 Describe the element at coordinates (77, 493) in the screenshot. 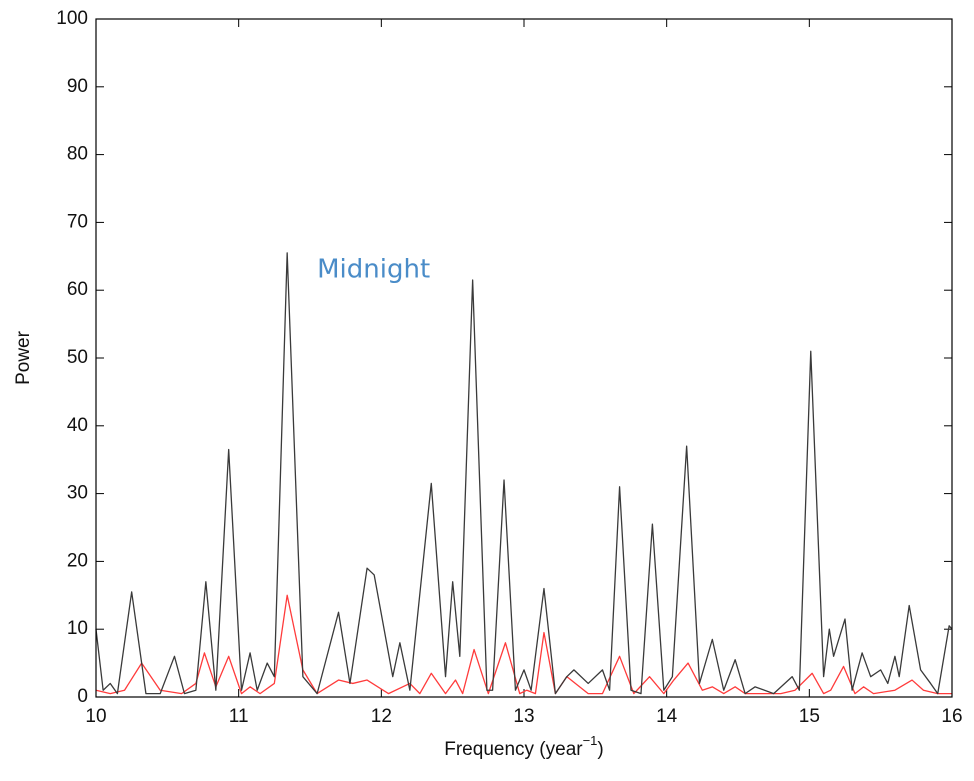

I see `y-tick-label: 30` at that location.